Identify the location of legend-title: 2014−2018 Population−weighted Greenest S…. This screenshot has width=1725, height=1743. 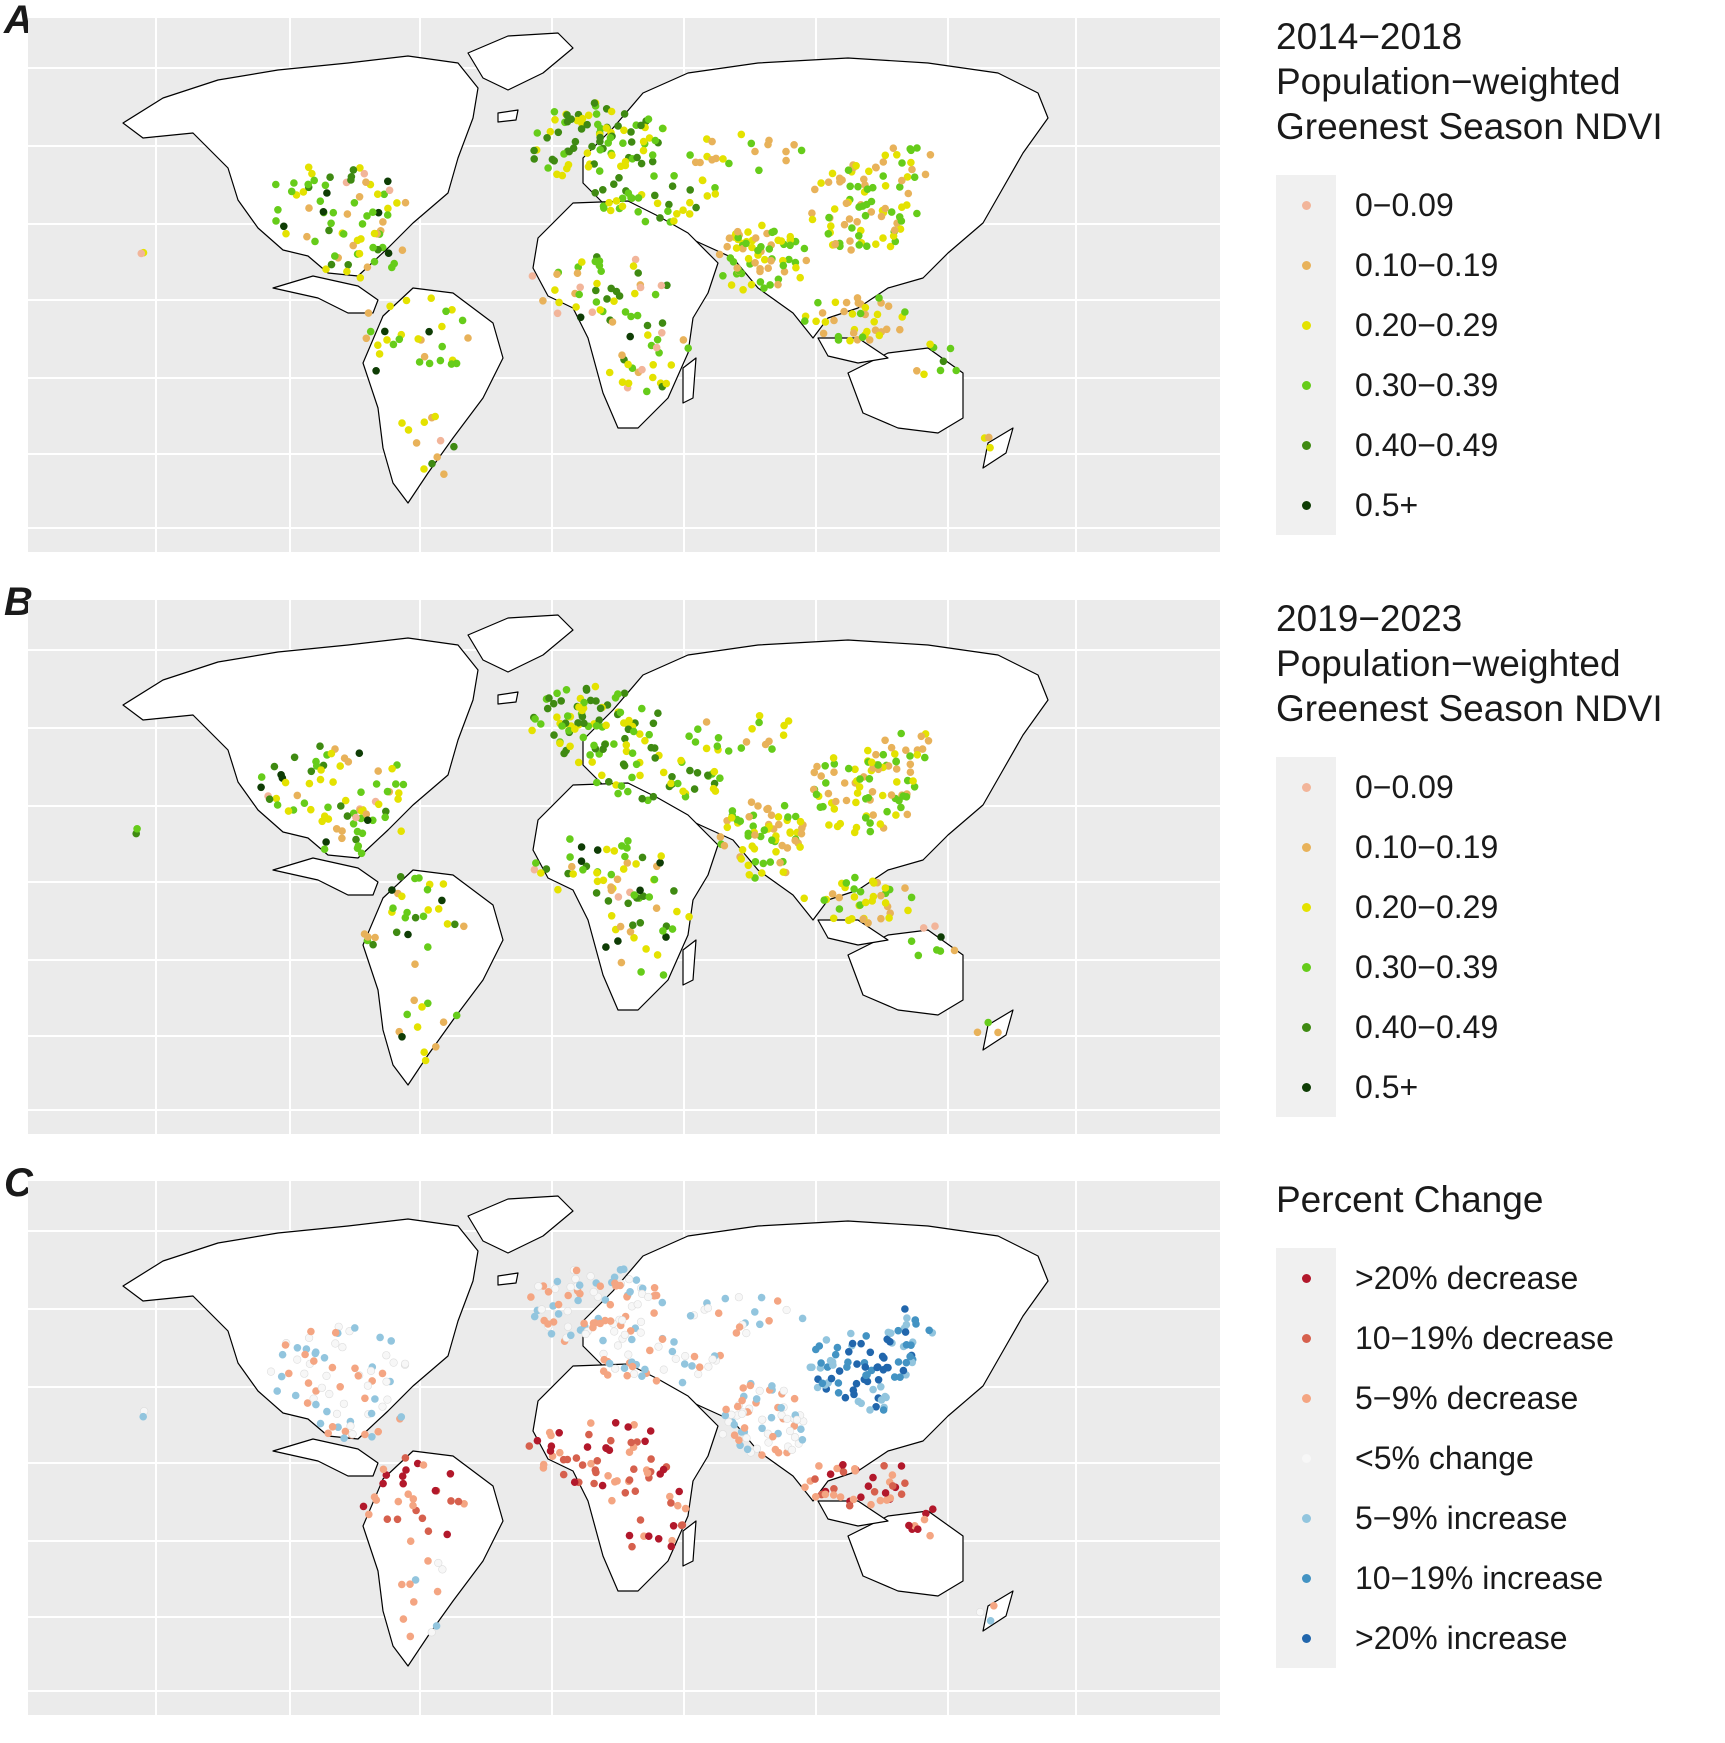
(1469, 81).